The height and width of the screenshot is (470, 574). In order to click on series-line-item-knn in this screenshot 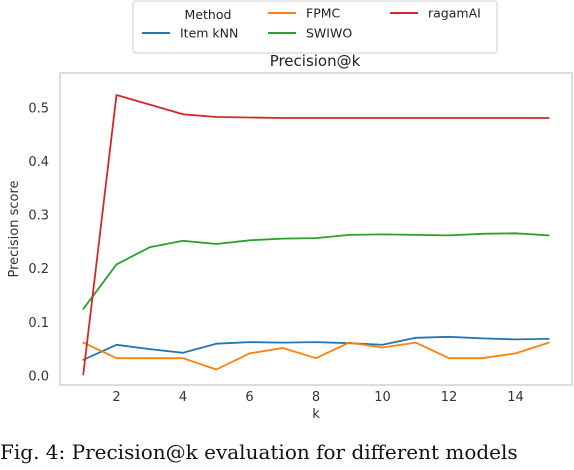, I will do `click(316, 348)`.